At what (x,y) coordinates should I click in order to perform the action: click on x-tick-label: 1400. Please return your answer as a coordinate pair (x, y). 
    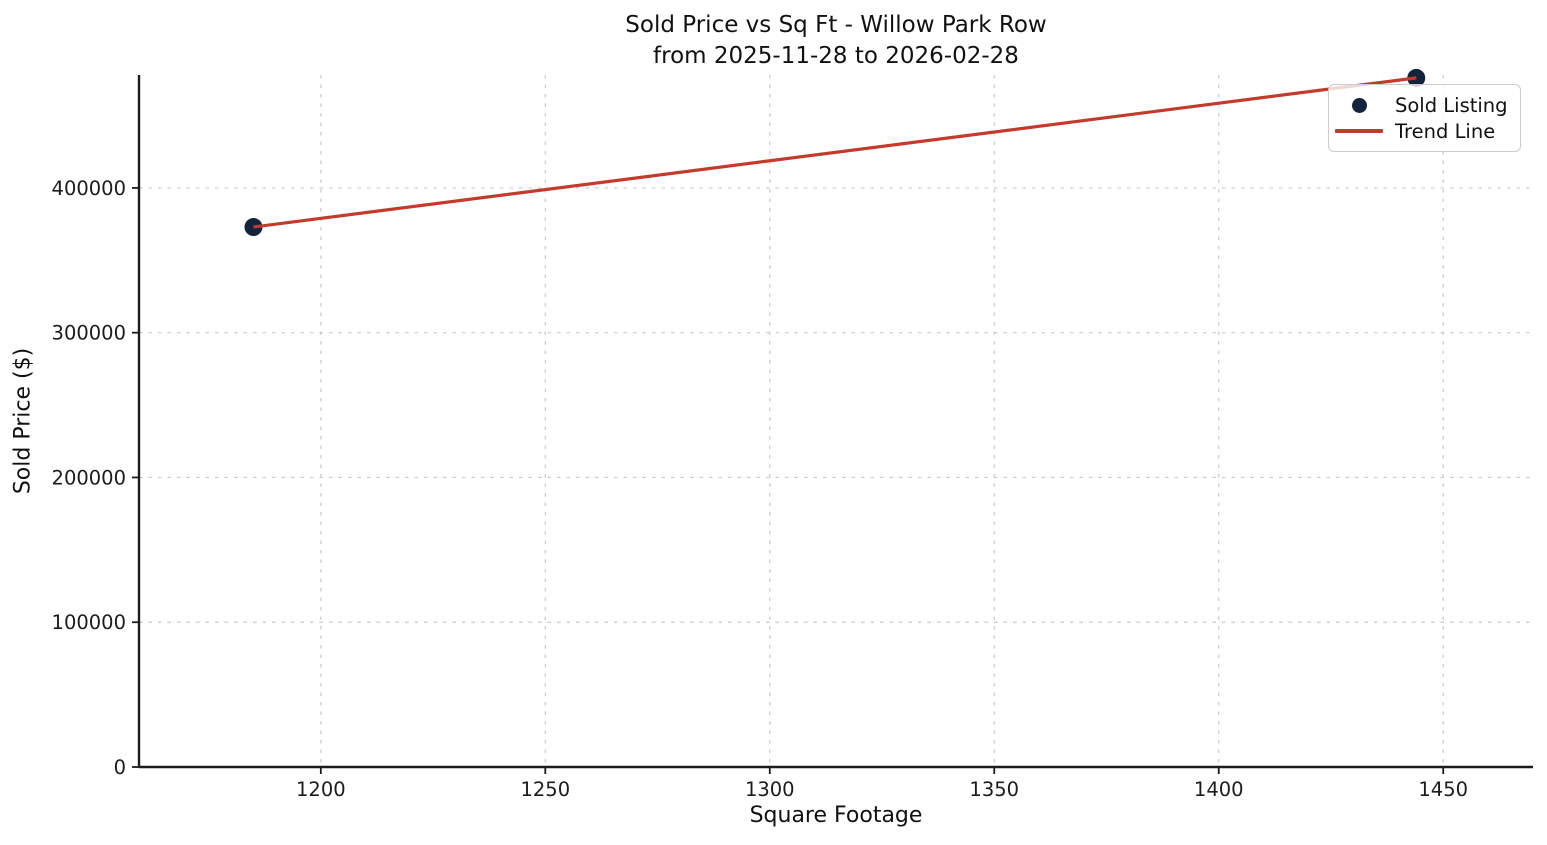
    Looking at the image, I should click on (1219, 789).